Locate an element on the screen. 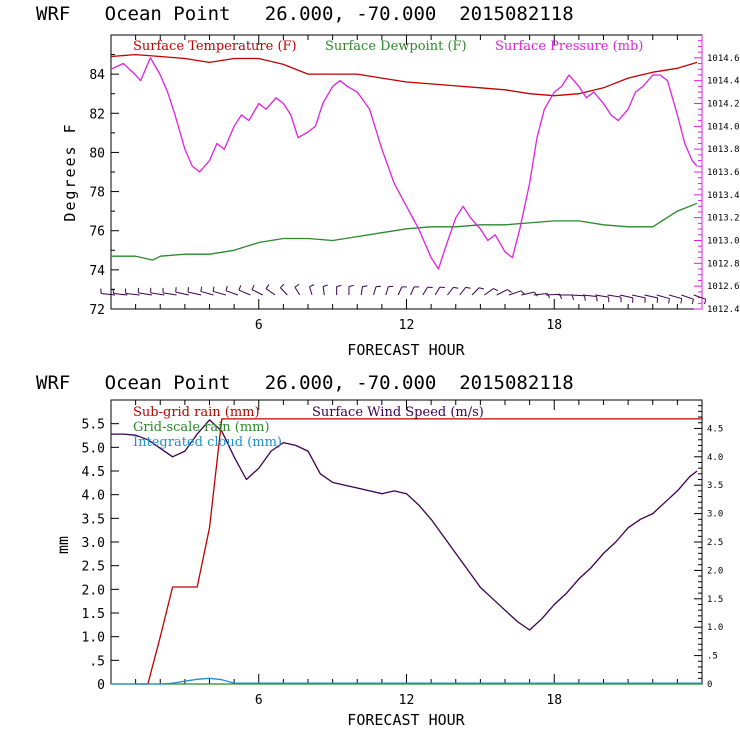  y2-tick-label: 1013.6 is located at coordinates (723, 173).